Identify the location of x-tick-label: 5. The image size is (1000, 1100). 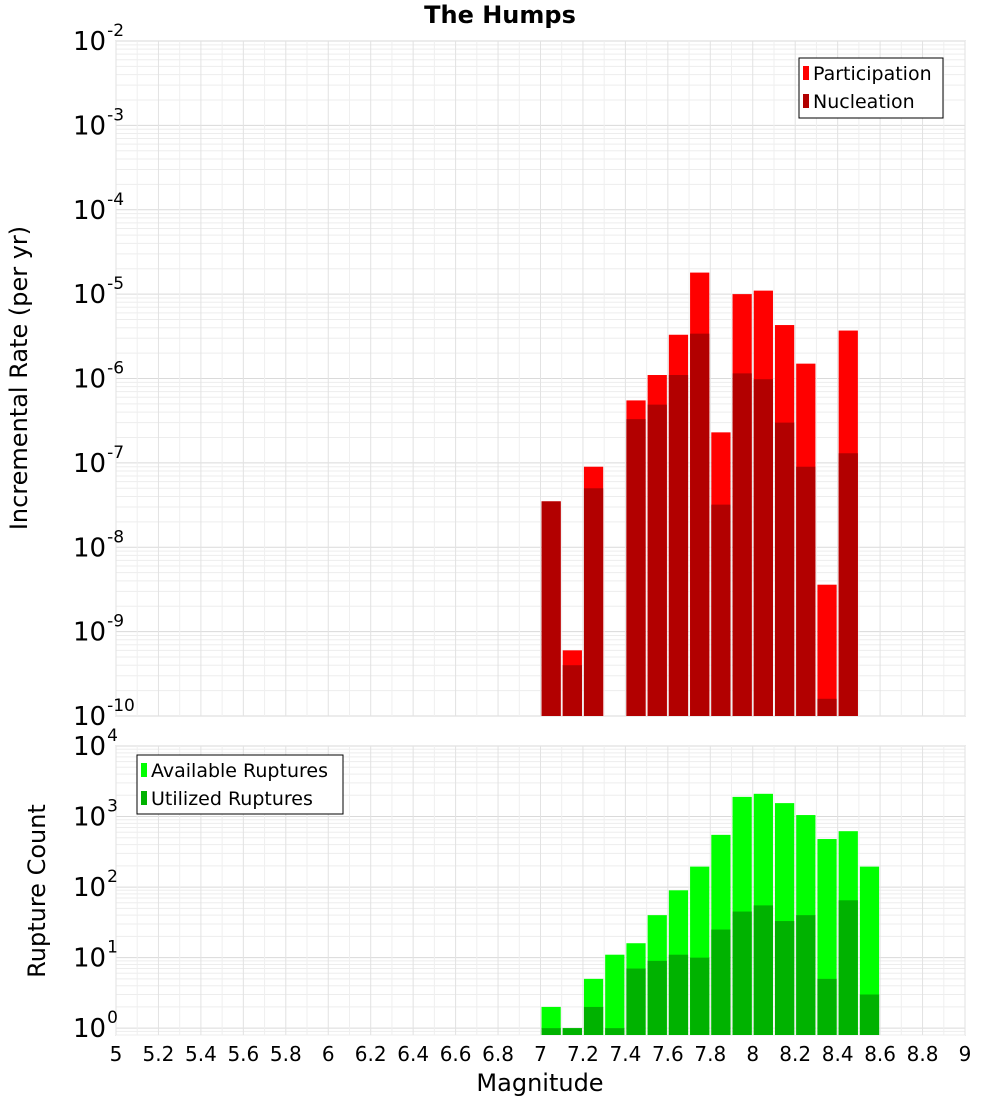
(116, 1054).